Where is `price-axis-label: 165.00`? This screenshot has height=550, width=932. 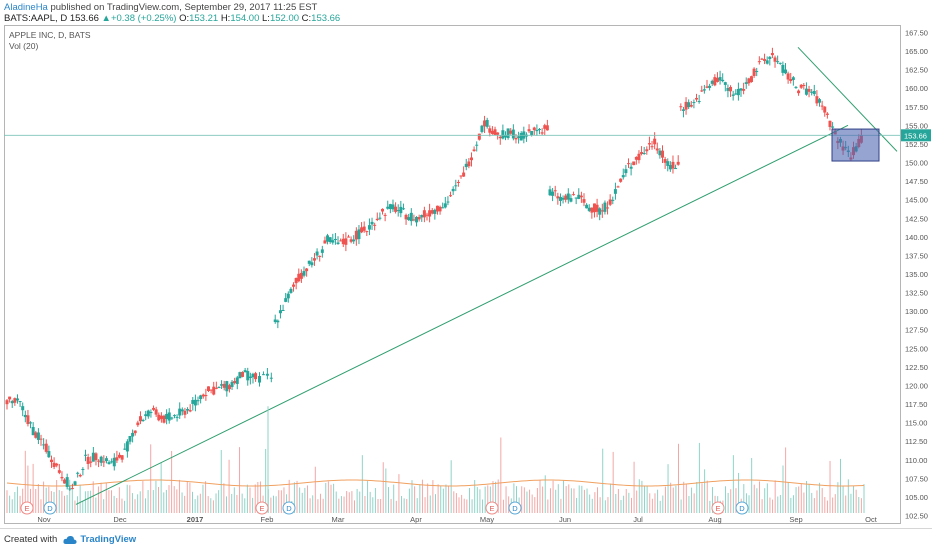 price-axis-label: 165.00 is located at coordinates (916, 51).